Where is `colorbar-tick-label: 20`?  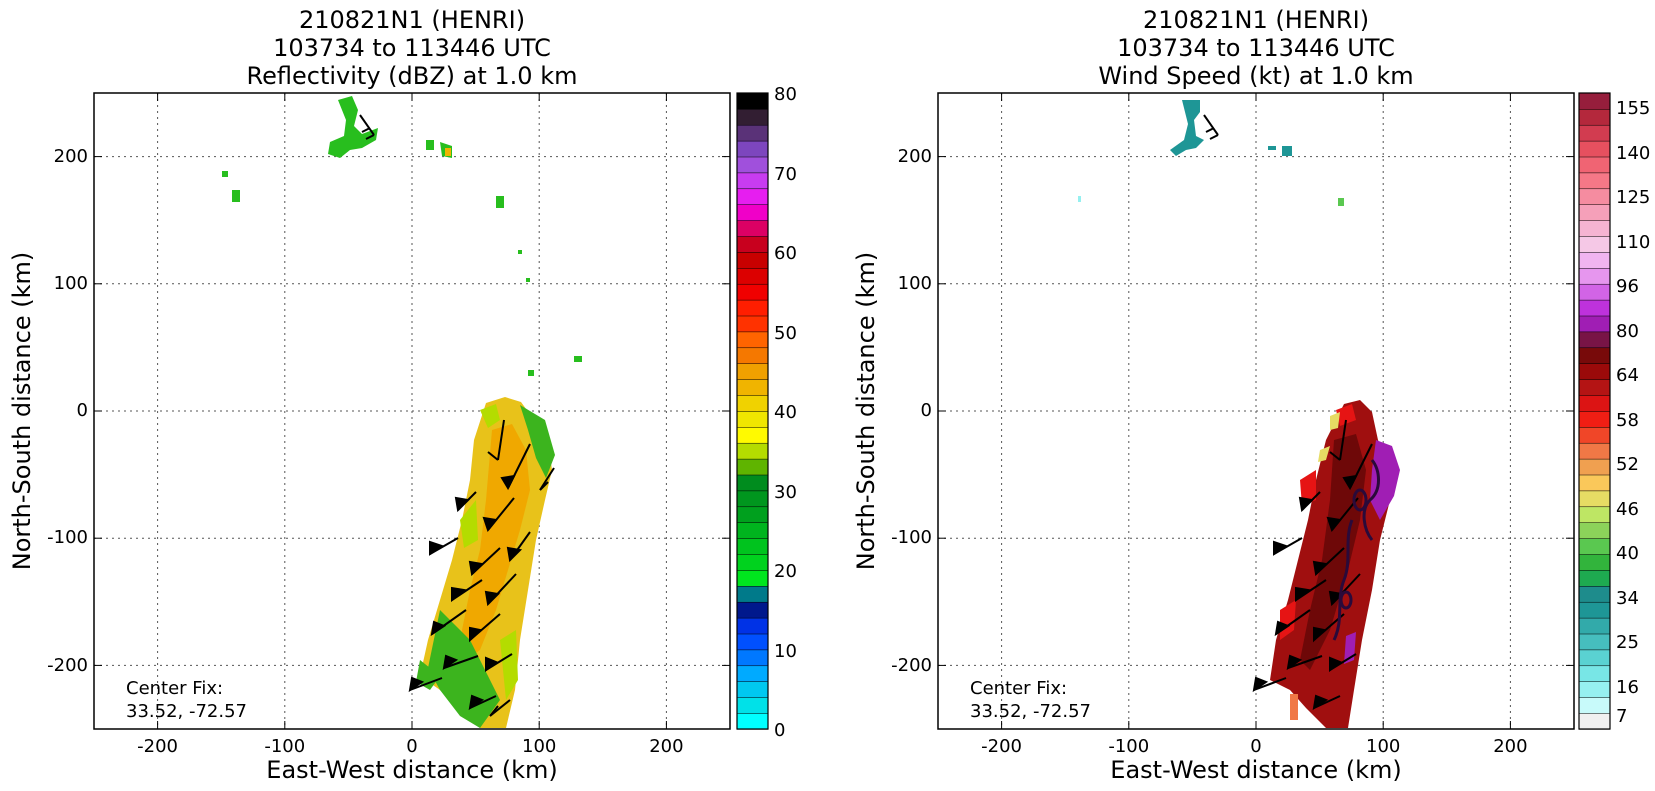
colorbar-tick-label: 20 is located at coordinates (785, 571).